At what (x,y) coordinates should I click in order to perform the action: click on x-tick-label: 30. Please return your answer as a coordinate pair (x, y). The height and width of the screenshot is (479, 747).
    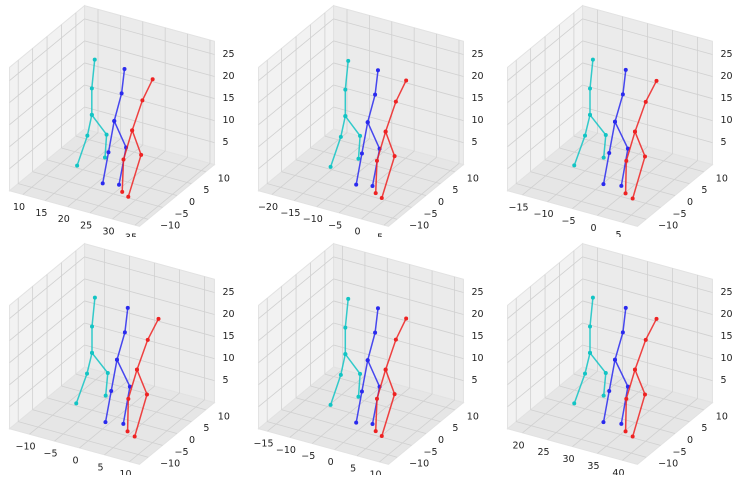
    Looking at the image, I should click on (109, 231).